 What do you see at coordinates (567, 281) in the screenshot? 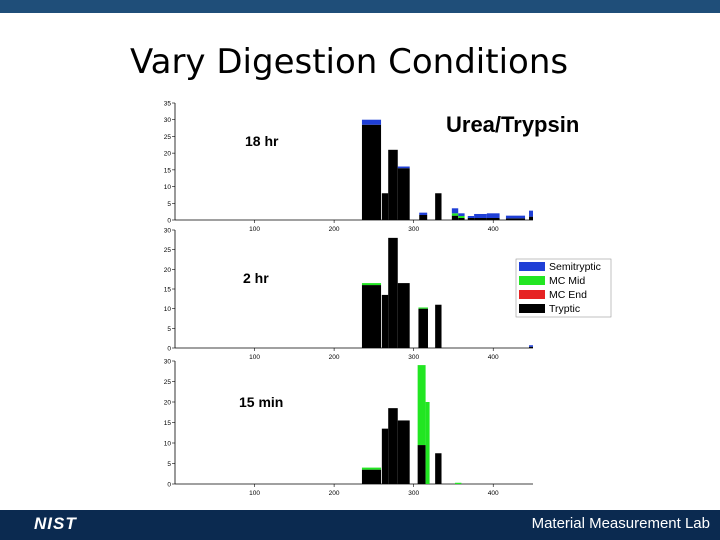
I see `legend-label: MC Mid` at bounding box center [567, 281].